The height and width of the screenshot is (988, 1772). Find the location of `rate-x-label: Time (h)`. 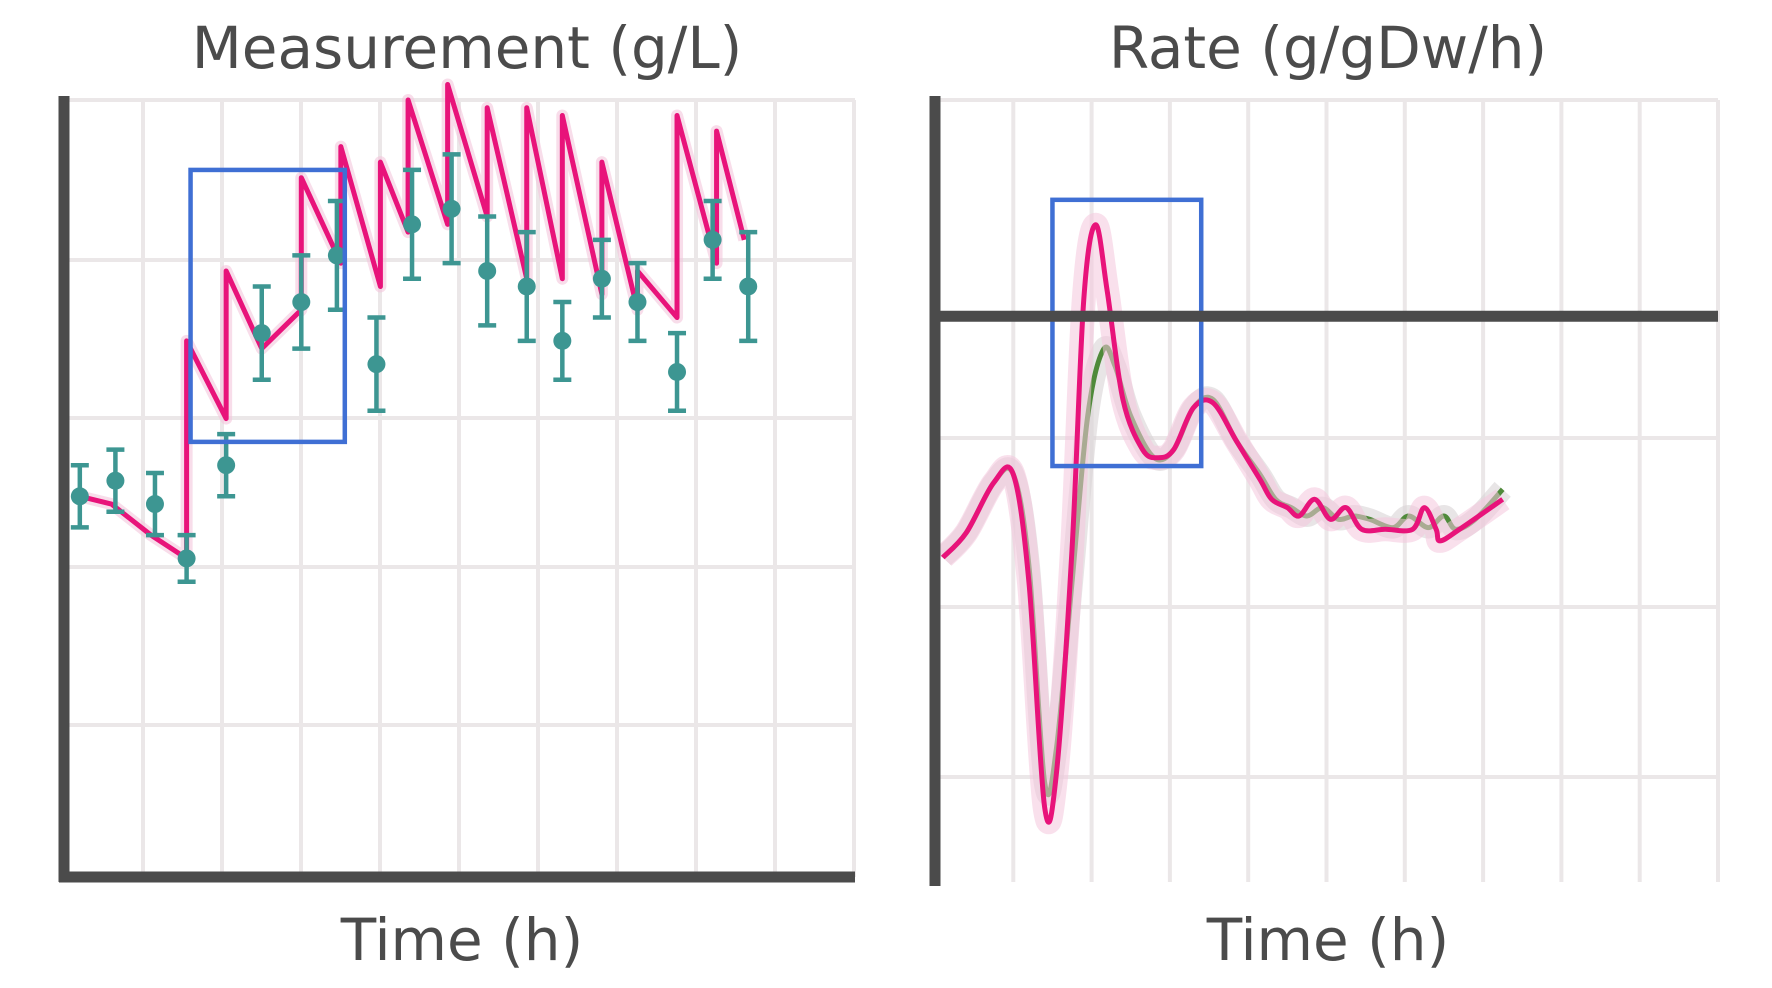

rate-x-label: Time (h) is located at coordinates (1327, 940).